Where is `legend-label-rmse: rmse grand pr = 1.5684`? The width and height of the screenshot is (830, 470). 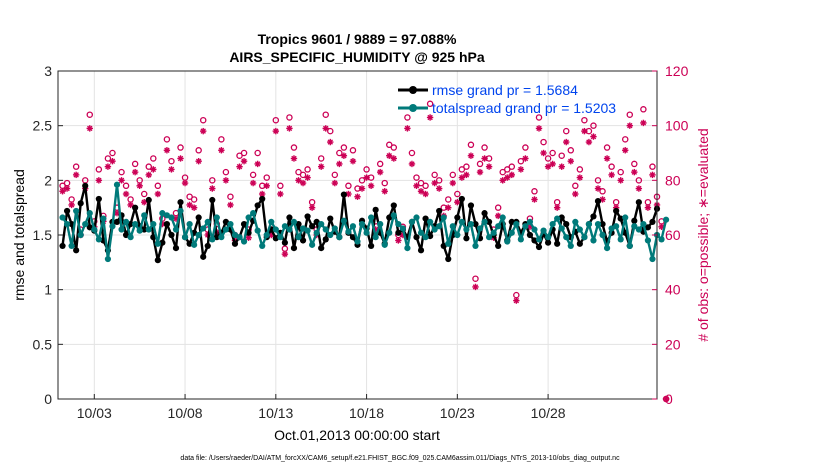 legend-label-rmse: rmse grand pr = 1.5684 is located at coordinates (505, 90).